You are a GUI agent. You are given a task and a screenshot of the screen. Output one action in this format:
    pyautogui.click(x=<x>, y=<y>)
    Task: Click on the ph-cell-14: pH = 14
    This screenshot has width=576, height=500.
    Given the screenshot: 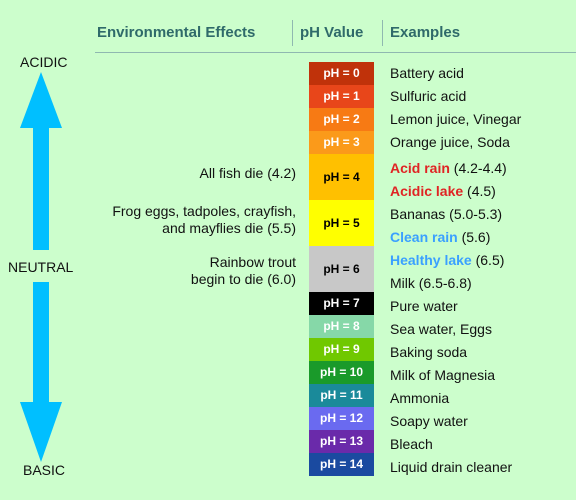 What is the action you would take?
    pyautogui.click(x=341, y=464)
    